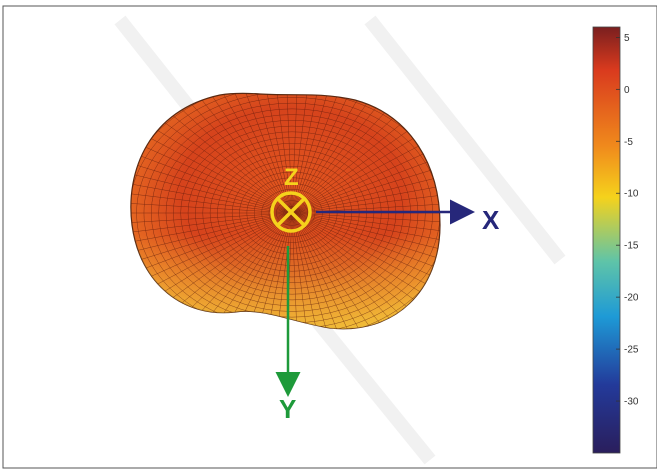 The height and width of the screenshot is (473, 657). I want to click on colorbar-tick-label: 0, so click(627, 90).